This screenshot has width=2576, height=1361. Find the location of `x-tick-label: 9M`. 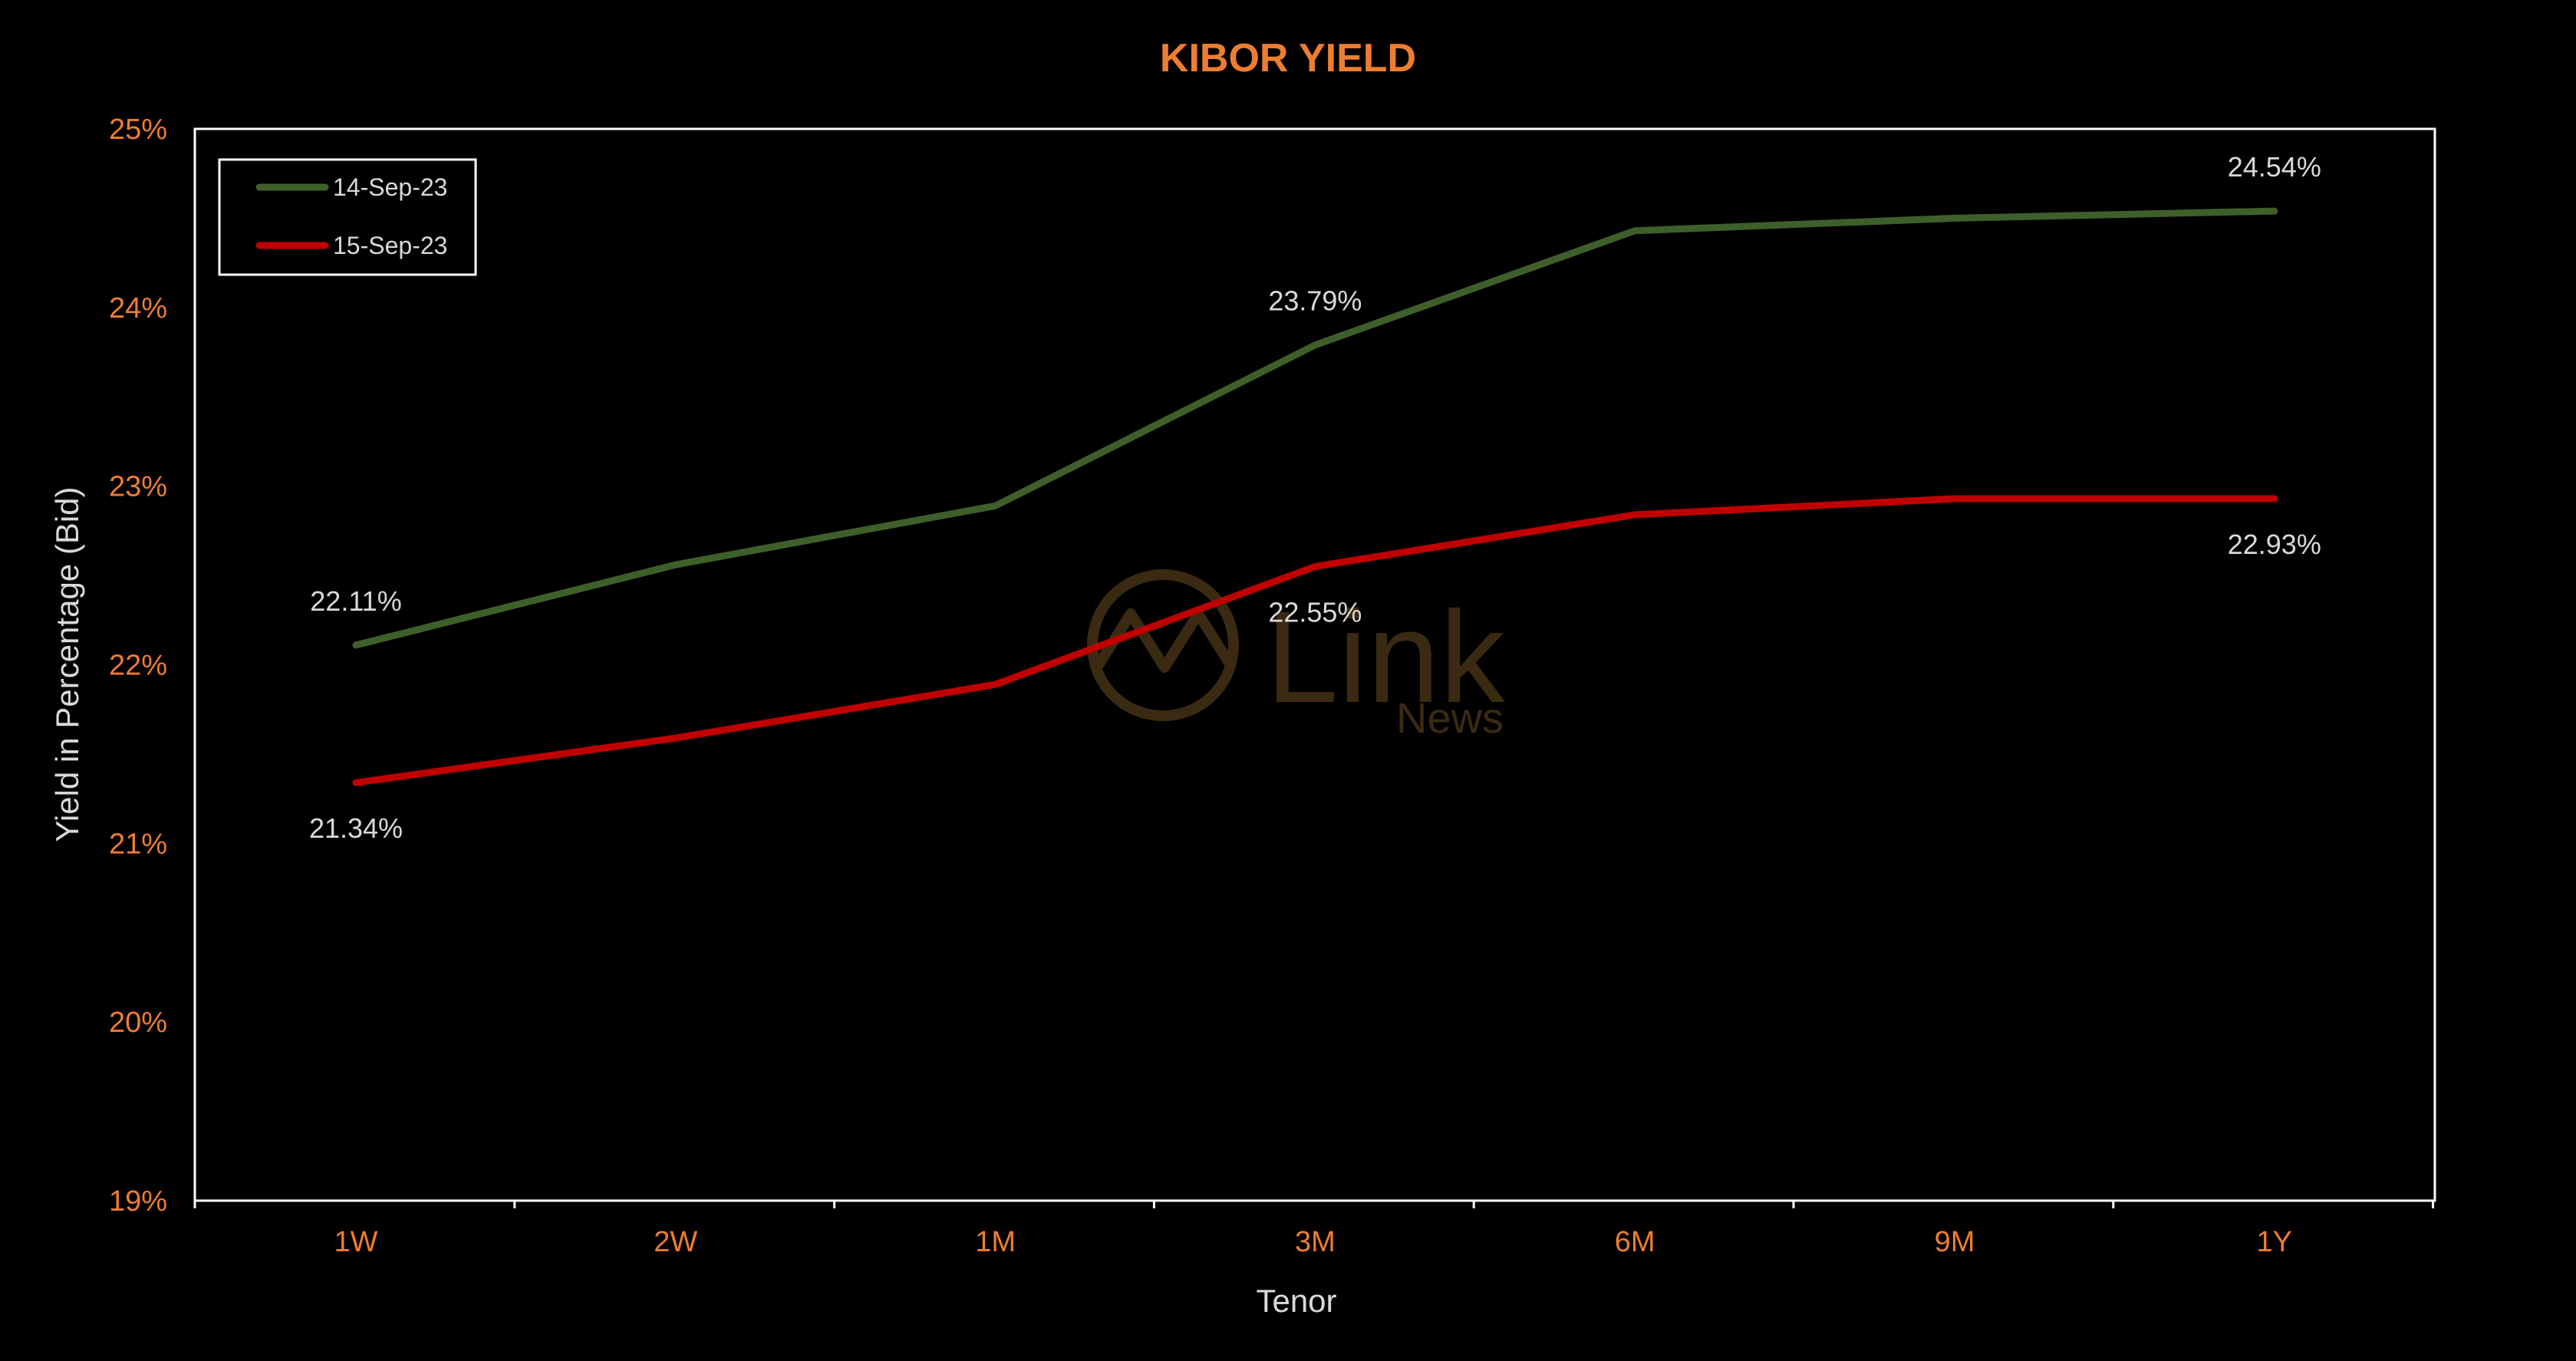

x-tick-label: 9M is located at coordinates (1955, 1242).